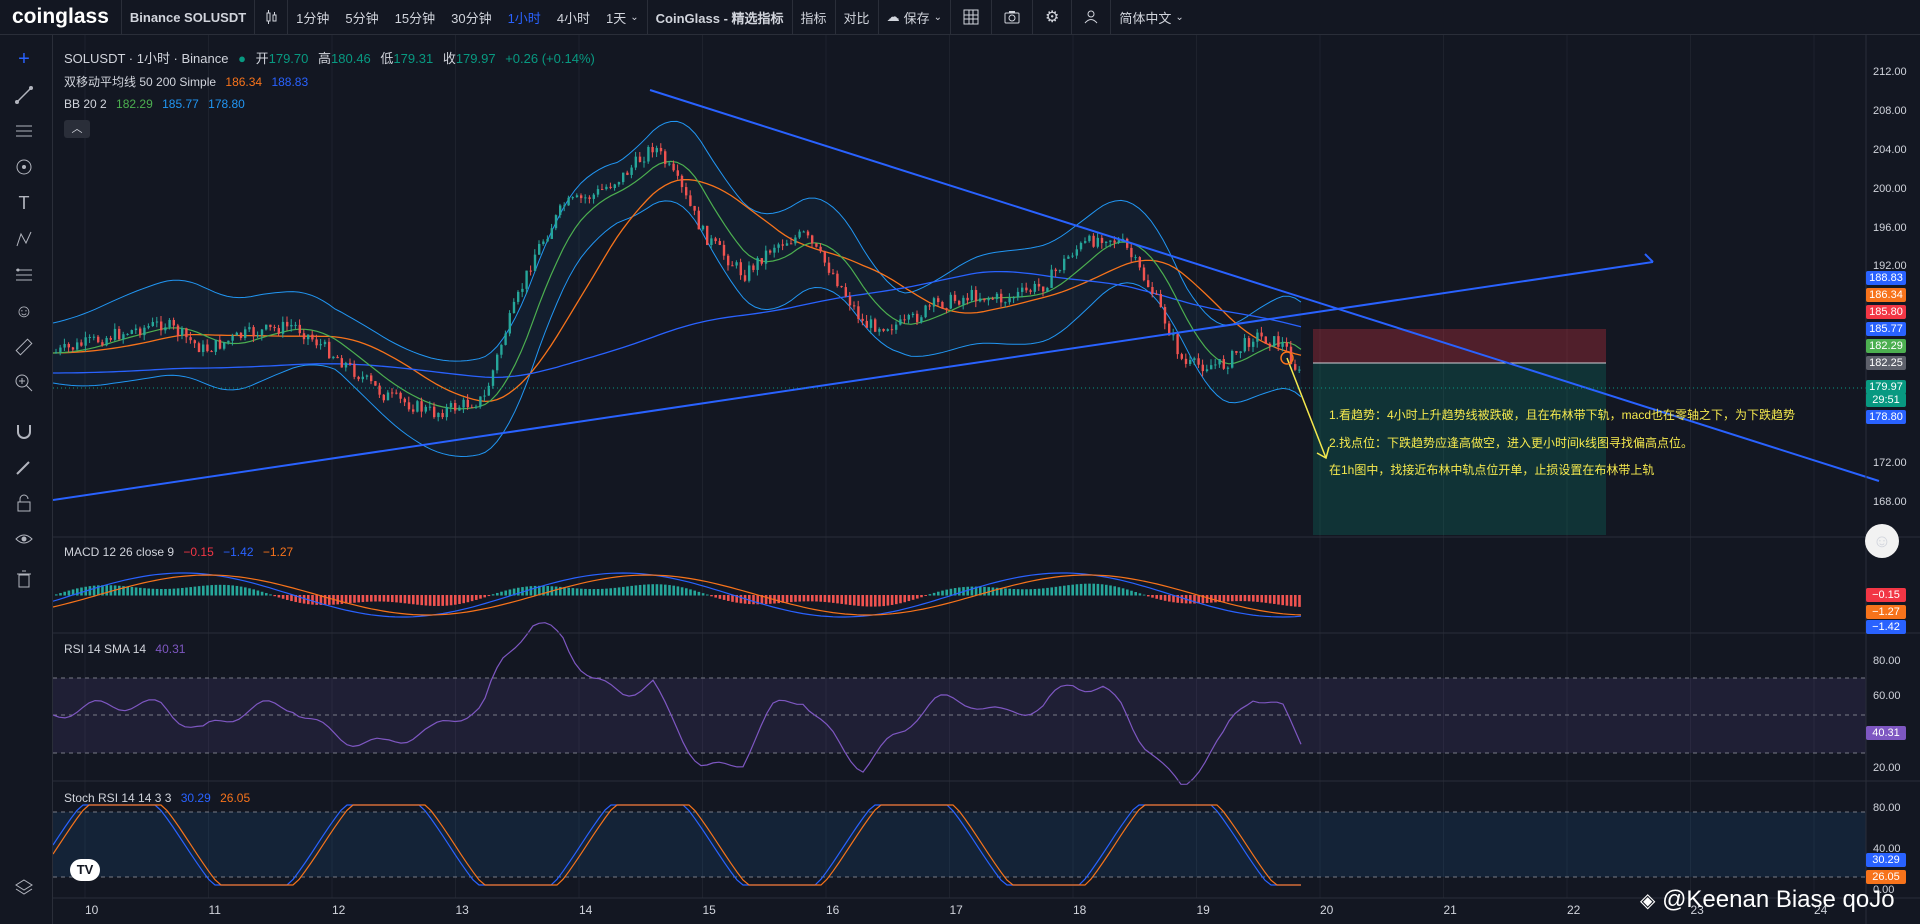  Describe the element at coordinates (914, 17) in the screenshot. I see `save-button: ☁ 保存 ⌄` at that location.